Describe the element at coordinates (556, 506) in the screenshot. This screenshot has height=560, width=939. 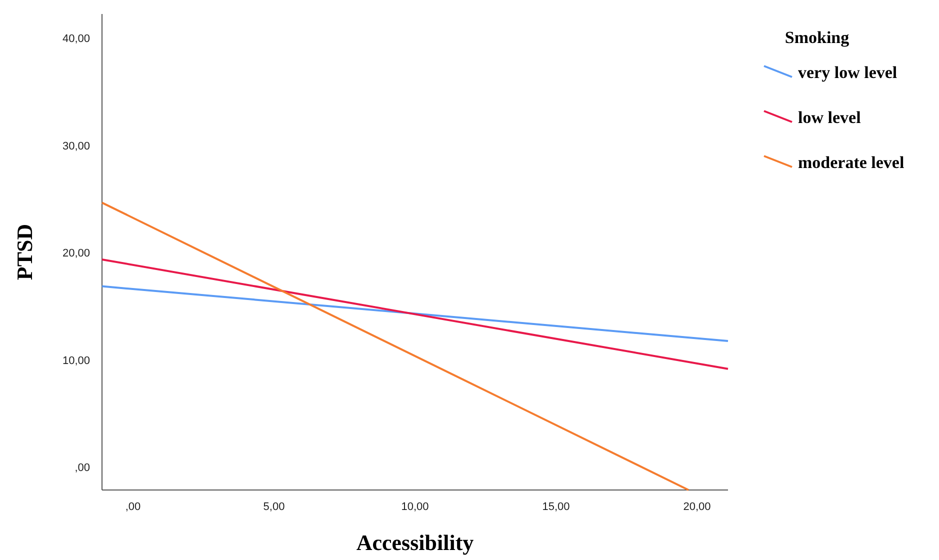
I see `x-tick-label: 15,00` at that location.